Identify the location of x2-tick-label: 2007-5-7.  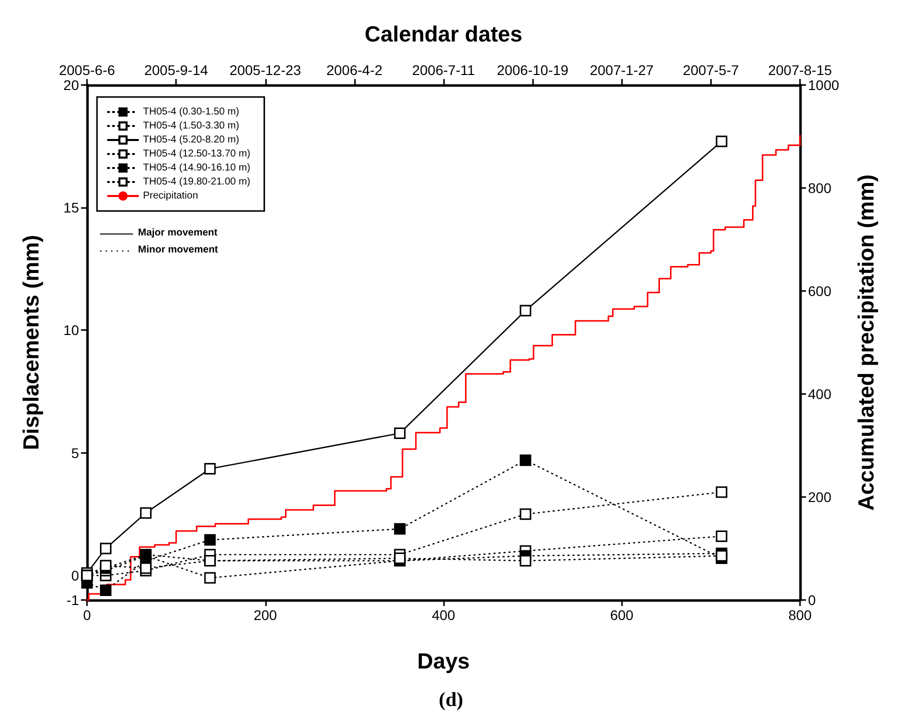
(711, 70).